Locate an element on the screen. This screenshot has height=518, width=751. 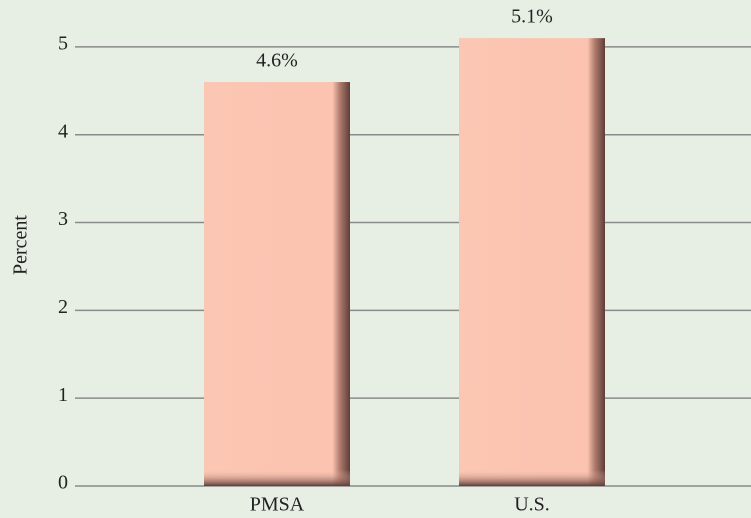
y-tick-label: 2 is located at coordinates (63, 307).